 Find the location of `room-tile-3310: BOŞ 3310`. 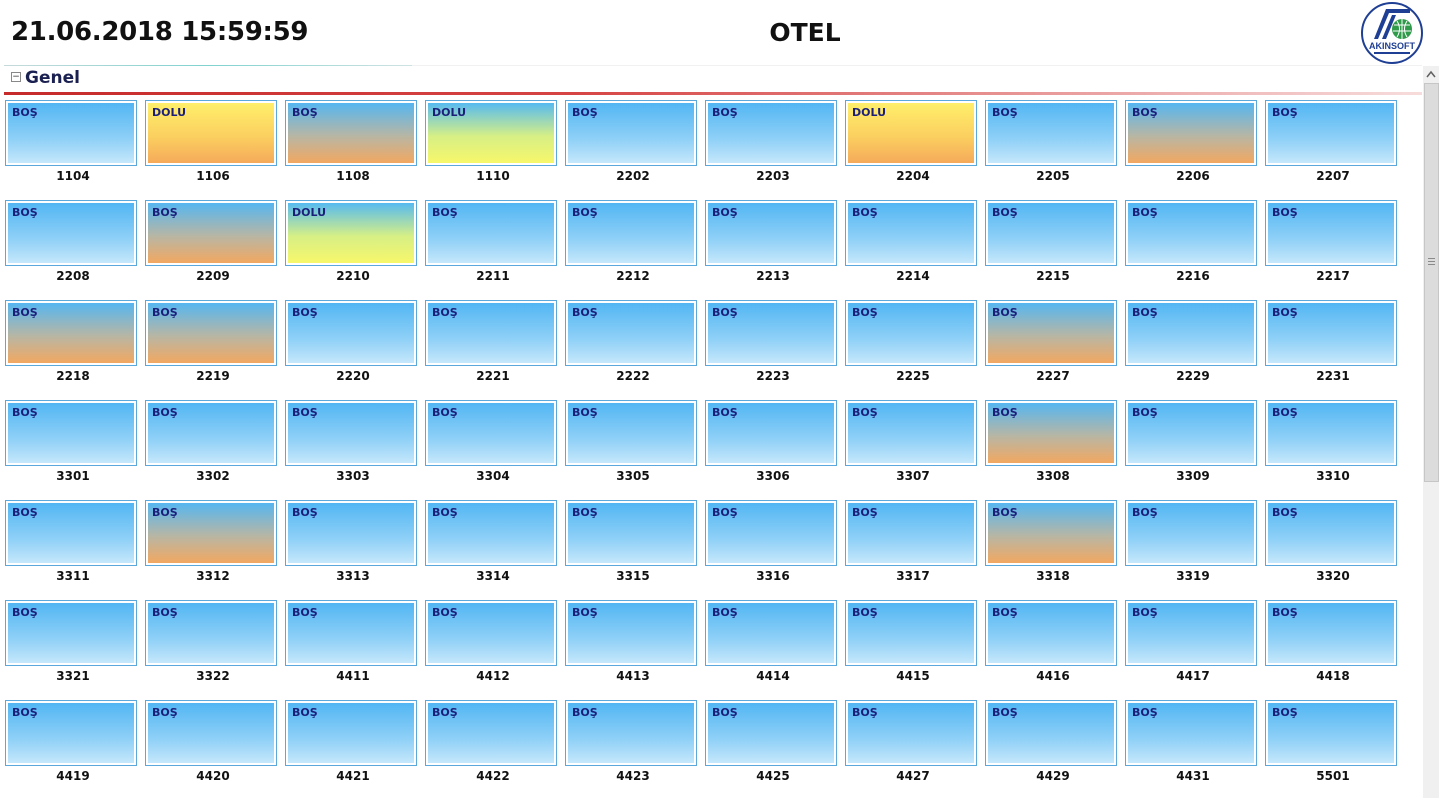

room-tile-3310: BOŞ 3310 is located at coordinates (1331, 450).